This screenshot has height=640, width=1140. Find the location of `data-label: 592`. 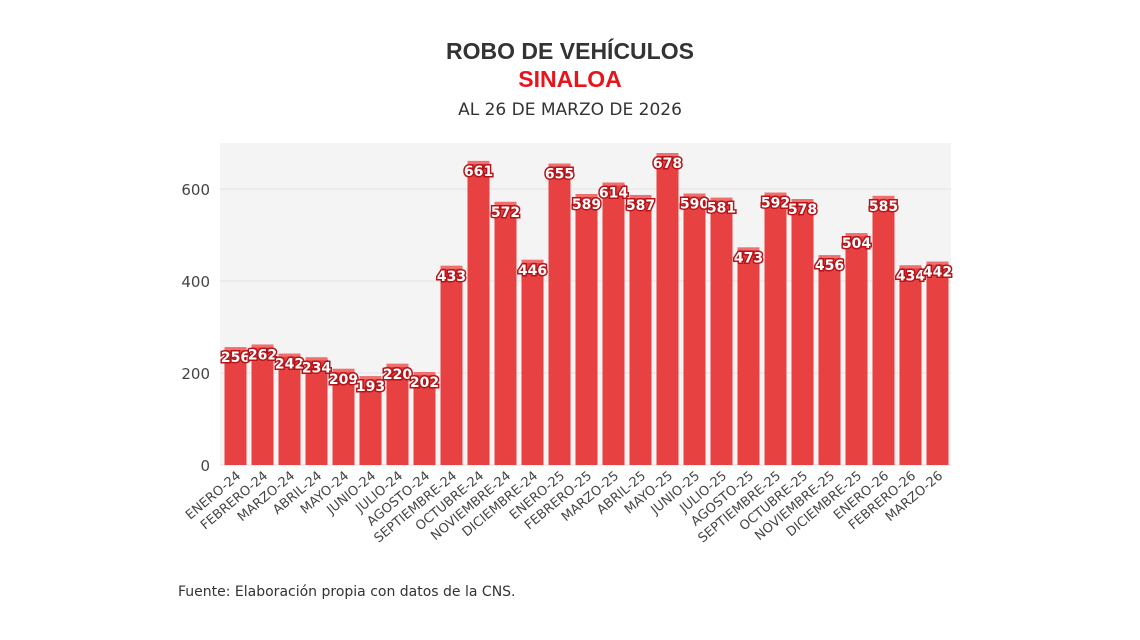

data-label: 592 is located at coordinates (775, 204).